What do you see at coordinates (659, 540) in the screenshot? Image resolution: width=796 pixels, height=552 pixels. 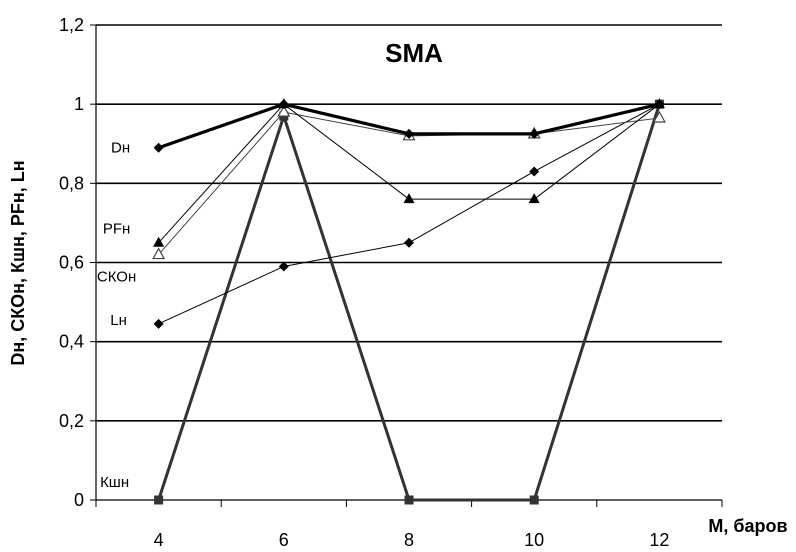 I see `x-tick-label: 12` at bounding box center [659, 540].